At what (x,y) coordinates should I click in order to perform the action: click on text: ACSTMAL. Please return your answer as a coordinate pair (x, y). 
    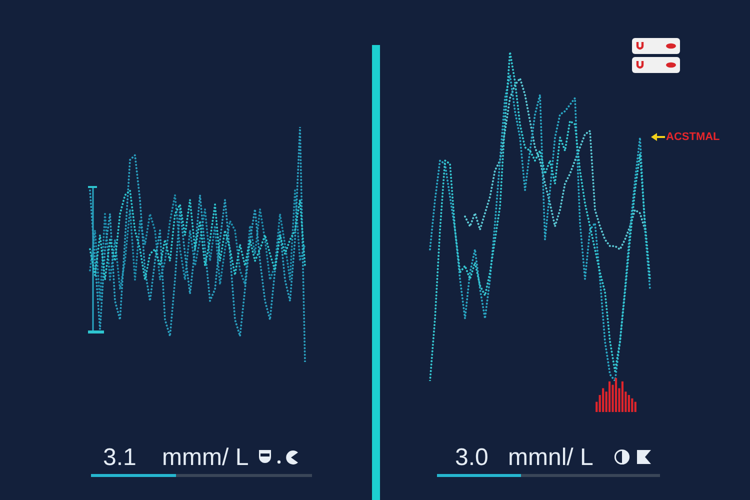
    Looking at the image, I should click on (693, 137).